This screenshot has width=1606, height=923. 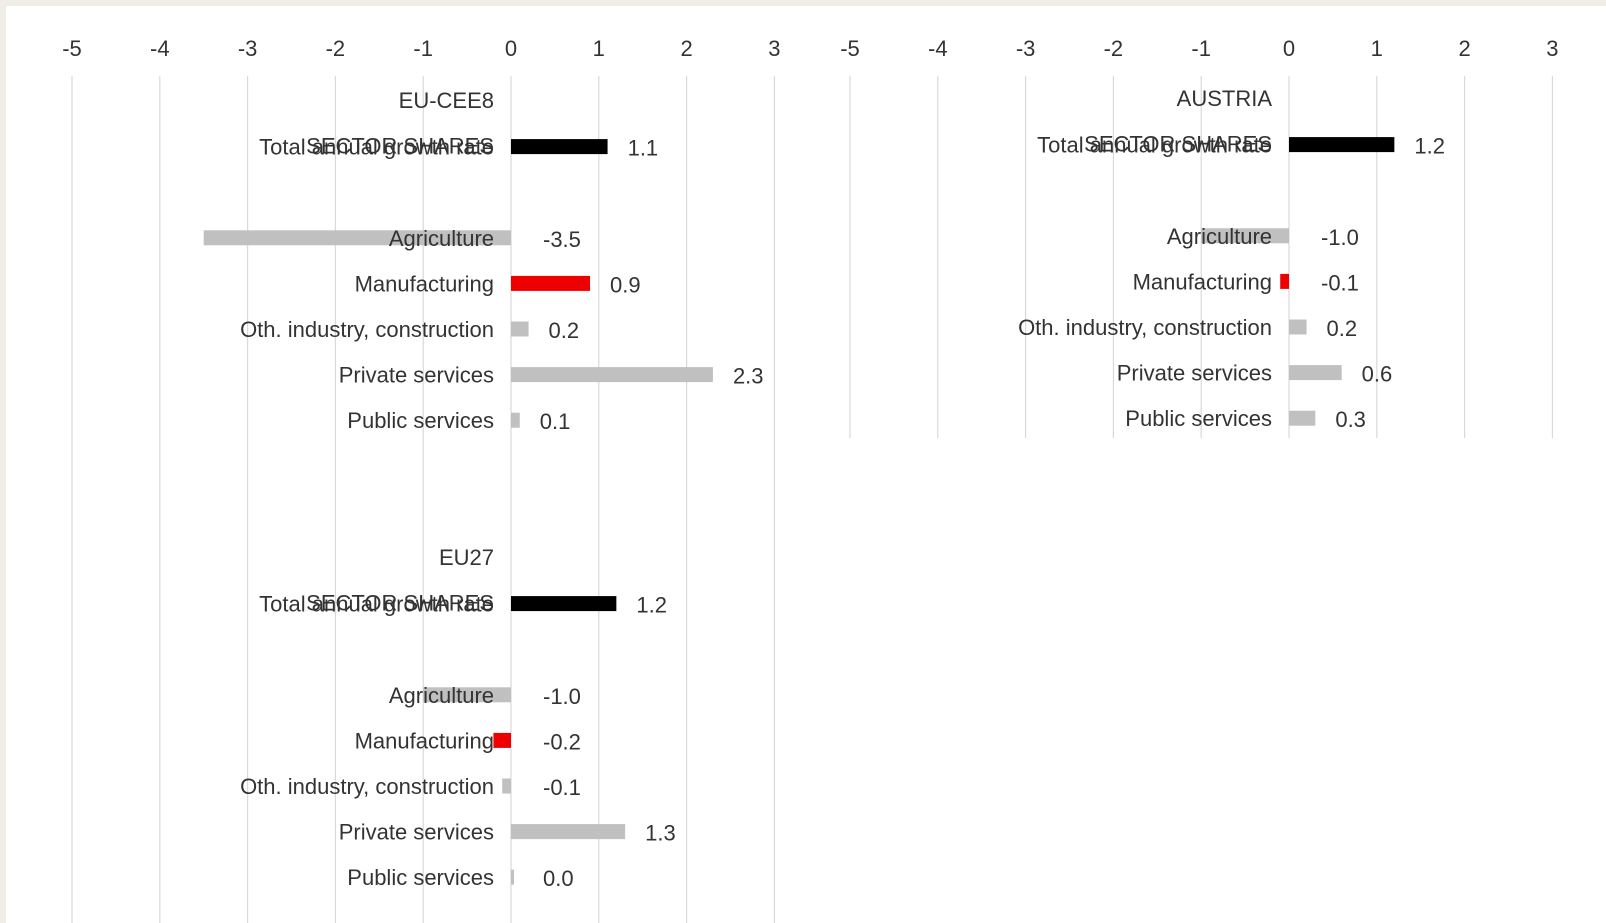 I want to click on bar-austria-private-services, so click(x=1315, y=373).